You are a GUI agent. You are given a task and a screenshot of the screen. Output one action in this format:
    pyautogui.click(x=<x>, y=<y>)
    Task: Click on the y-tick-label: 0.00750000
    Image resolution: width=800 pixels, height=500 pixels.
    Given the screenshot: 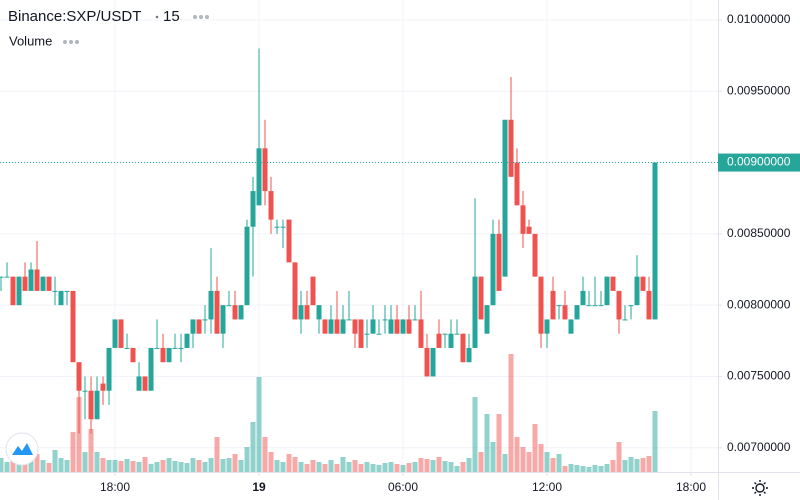 What is the action you would take?
    pyautogui.click(x=759, y=376)
    